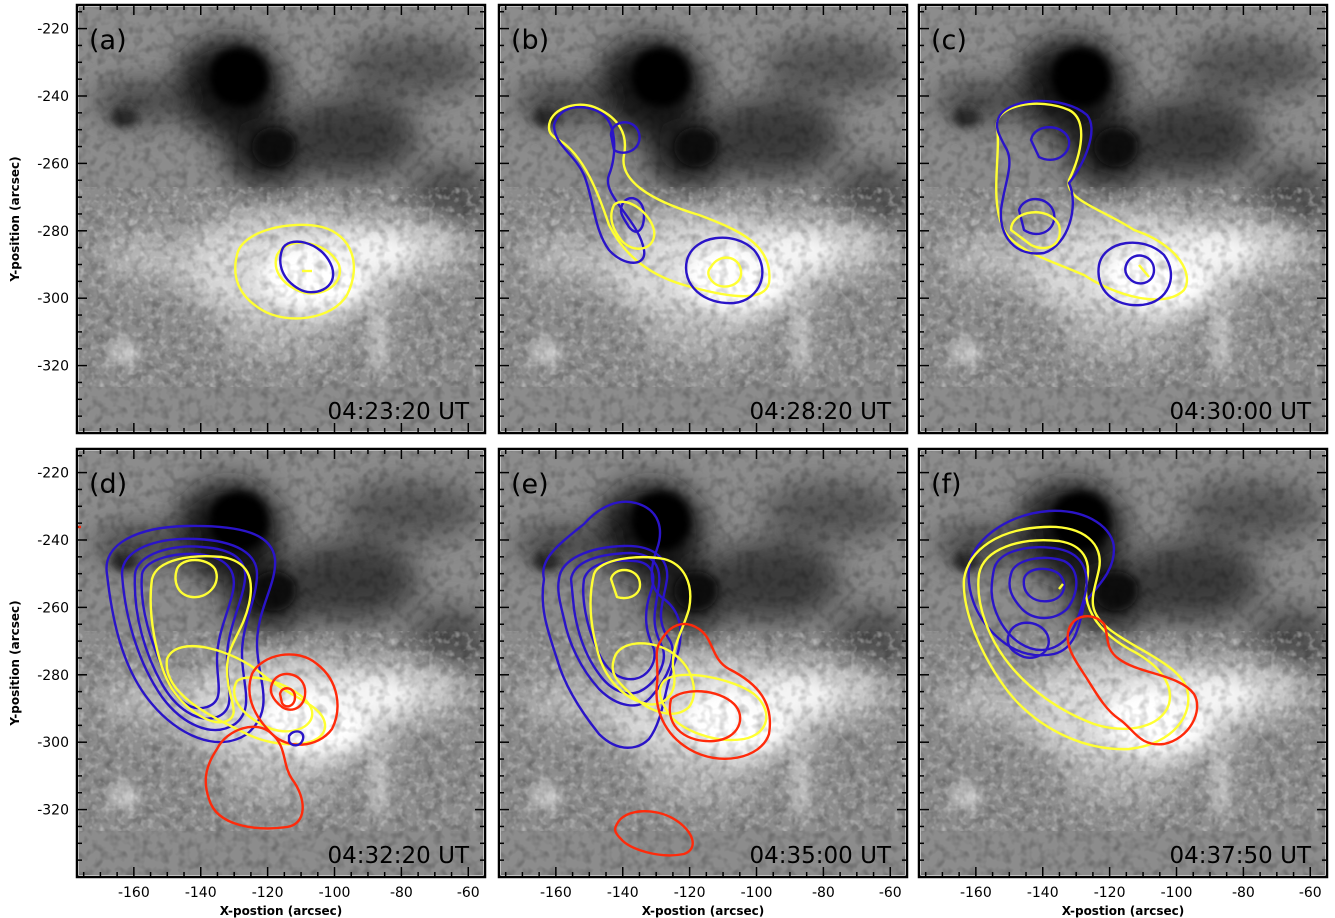 The height and width of the screenshot is (918, 1335). I want to click on timestamp-label: 04:23:20 UT, so click(399, 412).